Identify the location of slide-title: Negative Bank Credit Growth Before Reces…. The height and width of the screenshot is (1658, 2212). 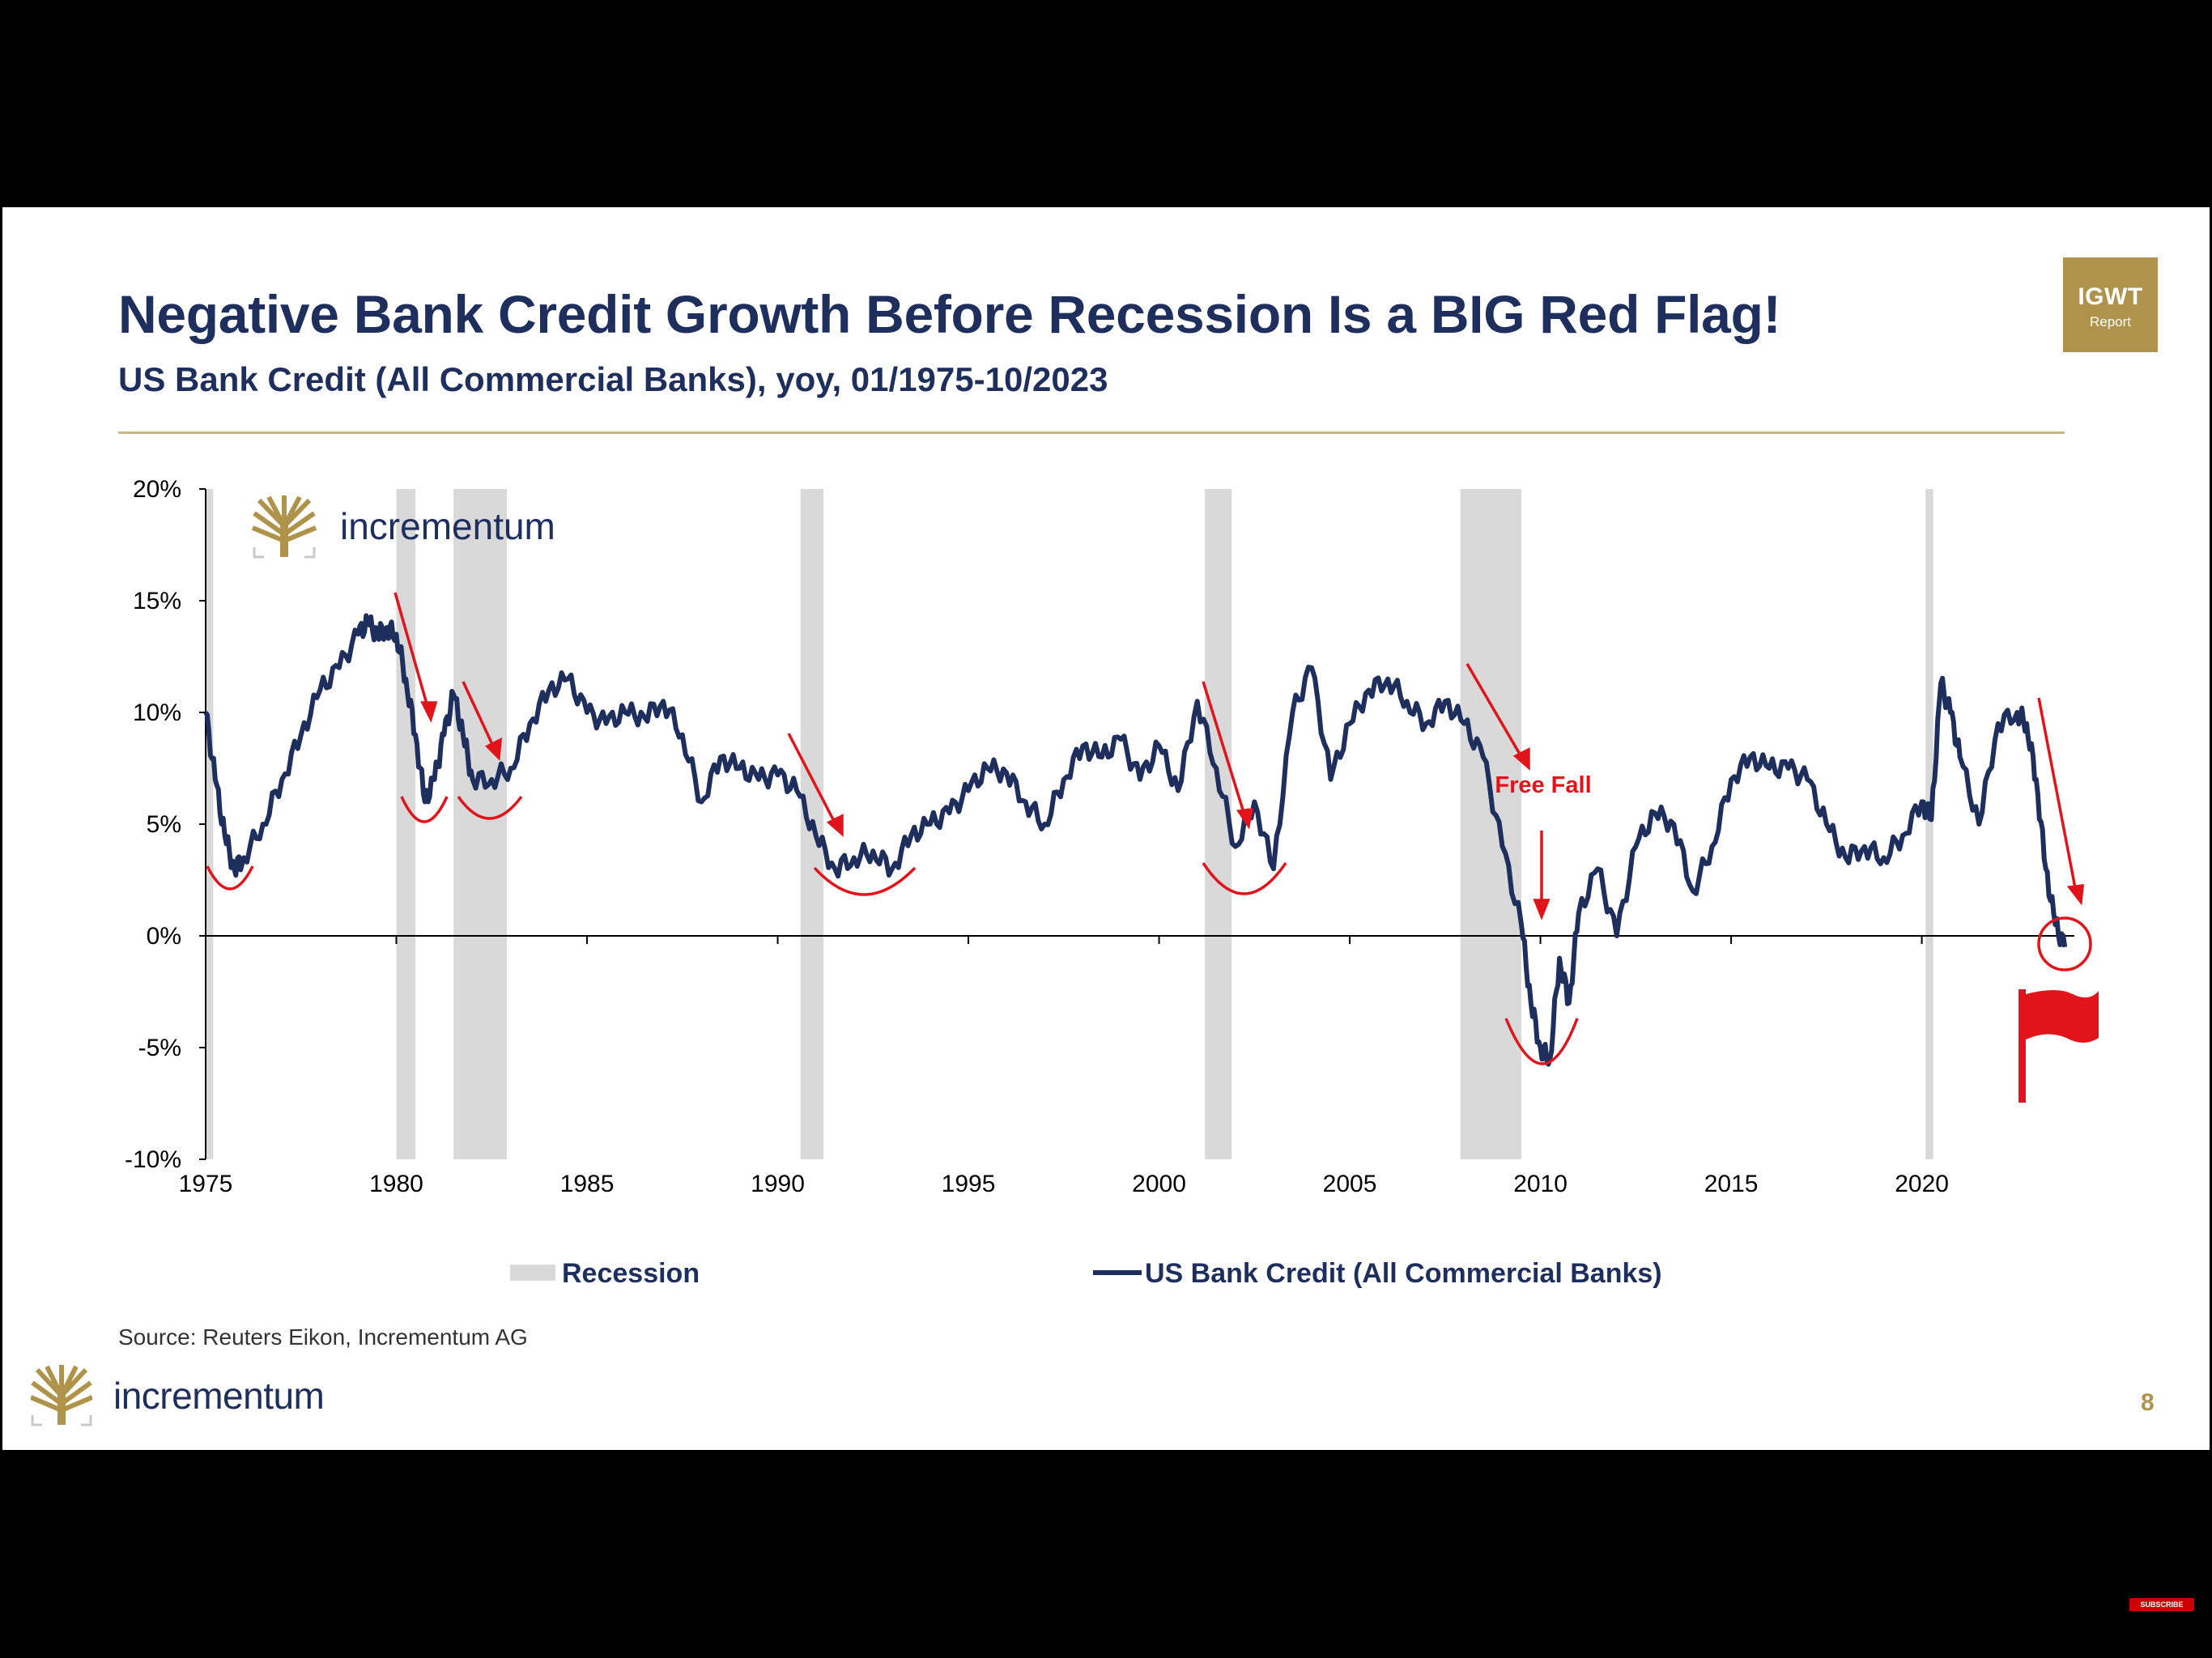
(950, 314).